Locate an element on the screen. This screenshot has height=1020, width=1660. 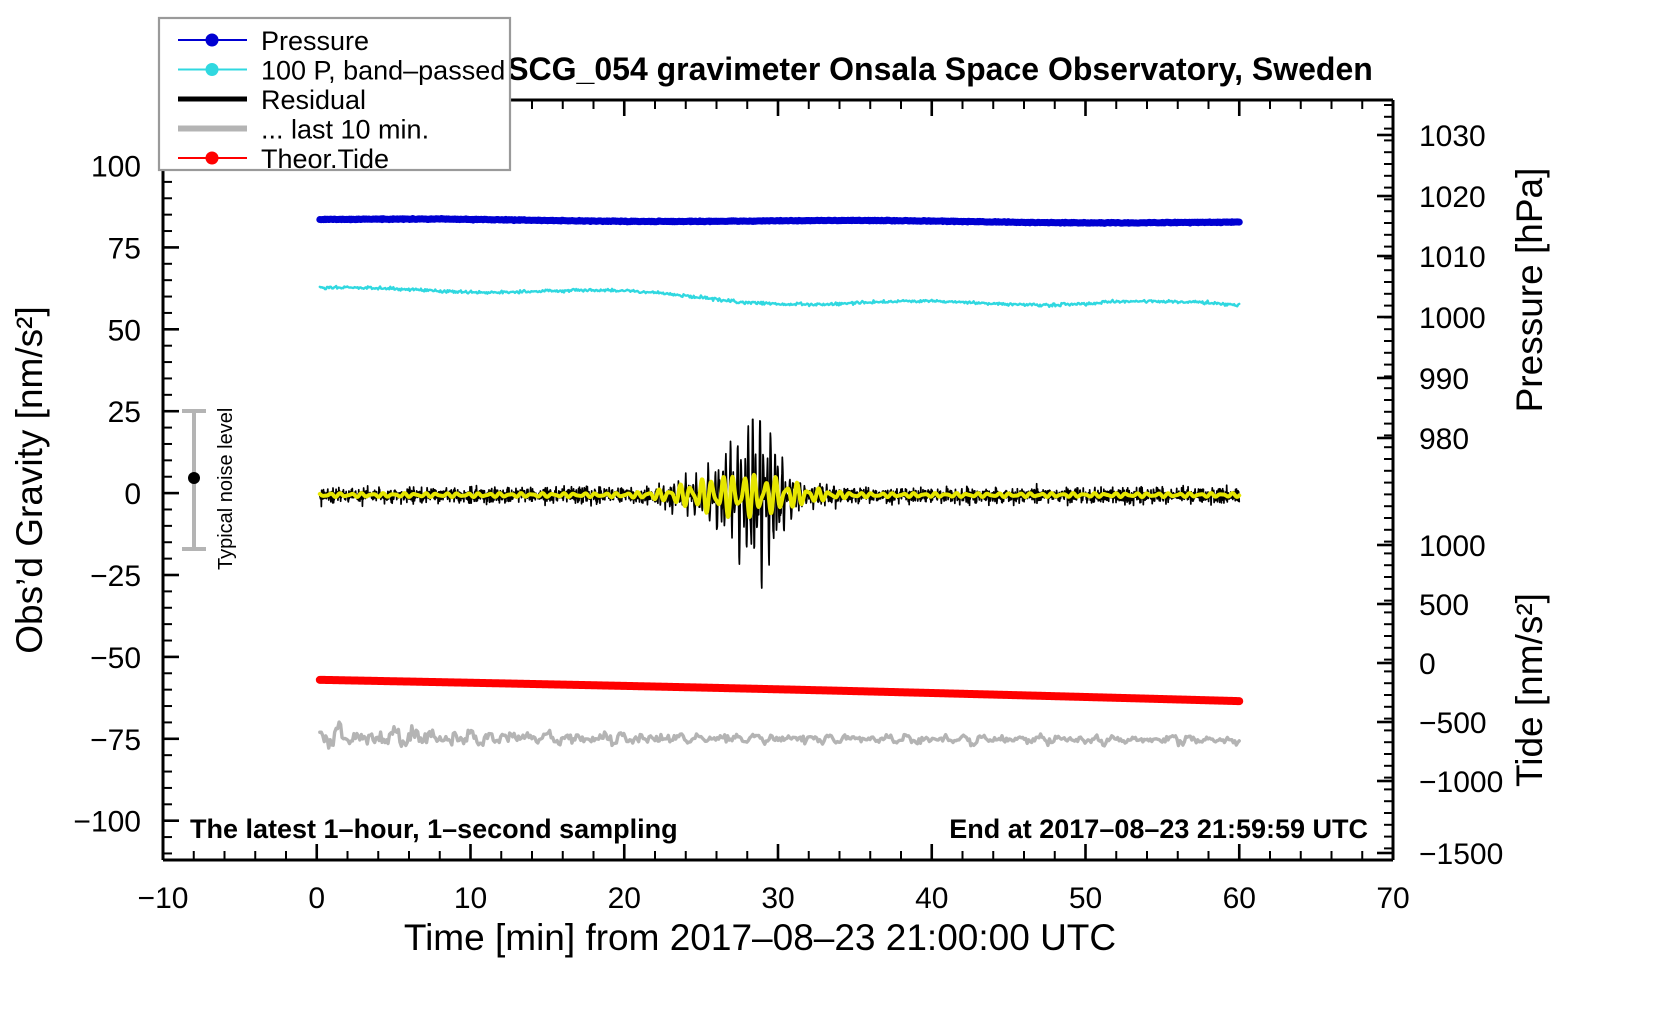
pressure-tick-label: 1000 is located at coordinates (1452, 318).